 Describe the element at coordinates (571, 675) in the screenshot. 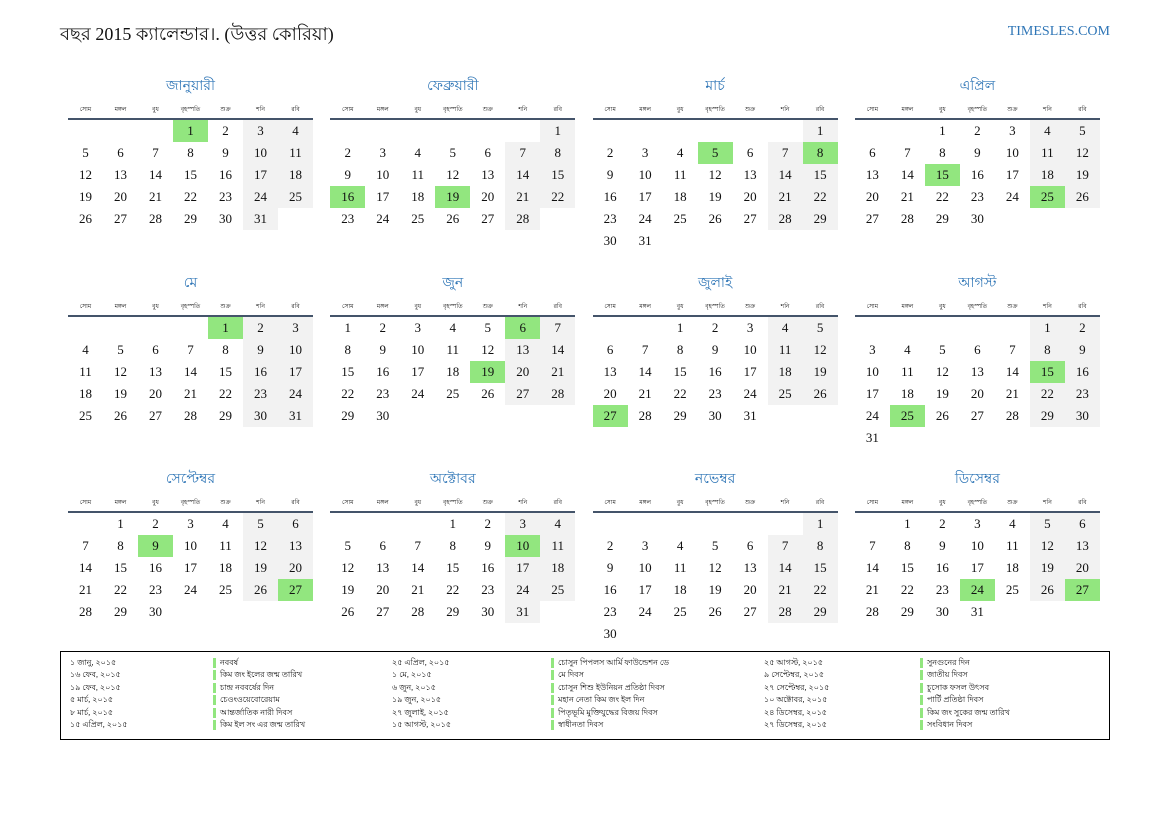

I see `holiday-name: মে দিবস` at that location.